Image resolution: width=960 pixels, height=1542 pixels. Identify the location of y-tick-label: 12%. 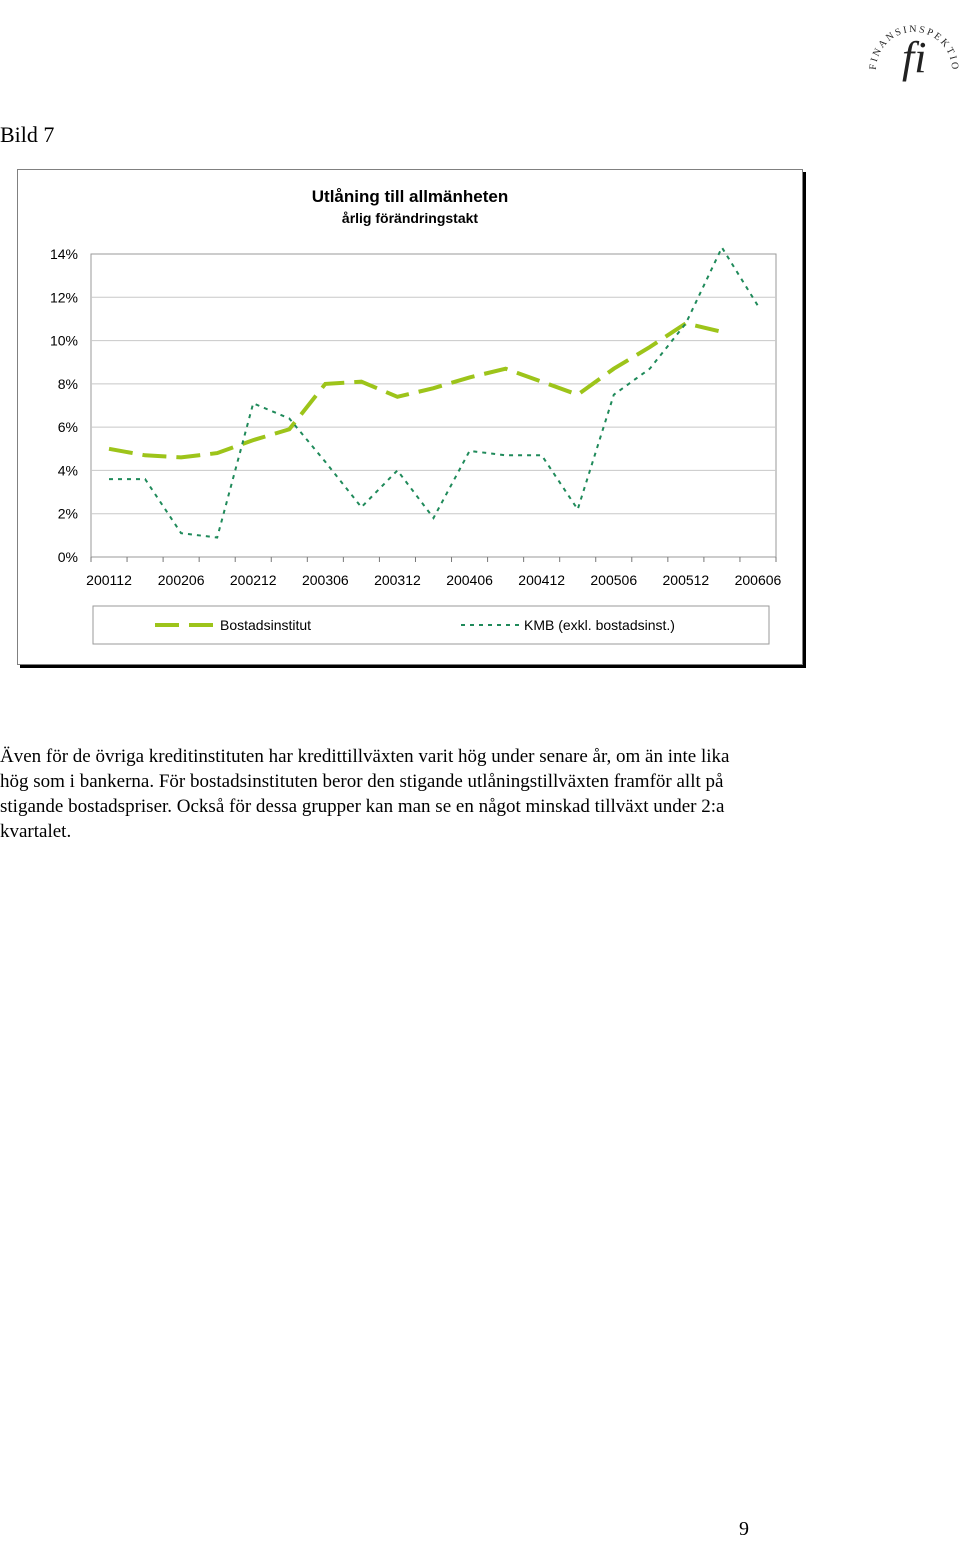
(64, 297).